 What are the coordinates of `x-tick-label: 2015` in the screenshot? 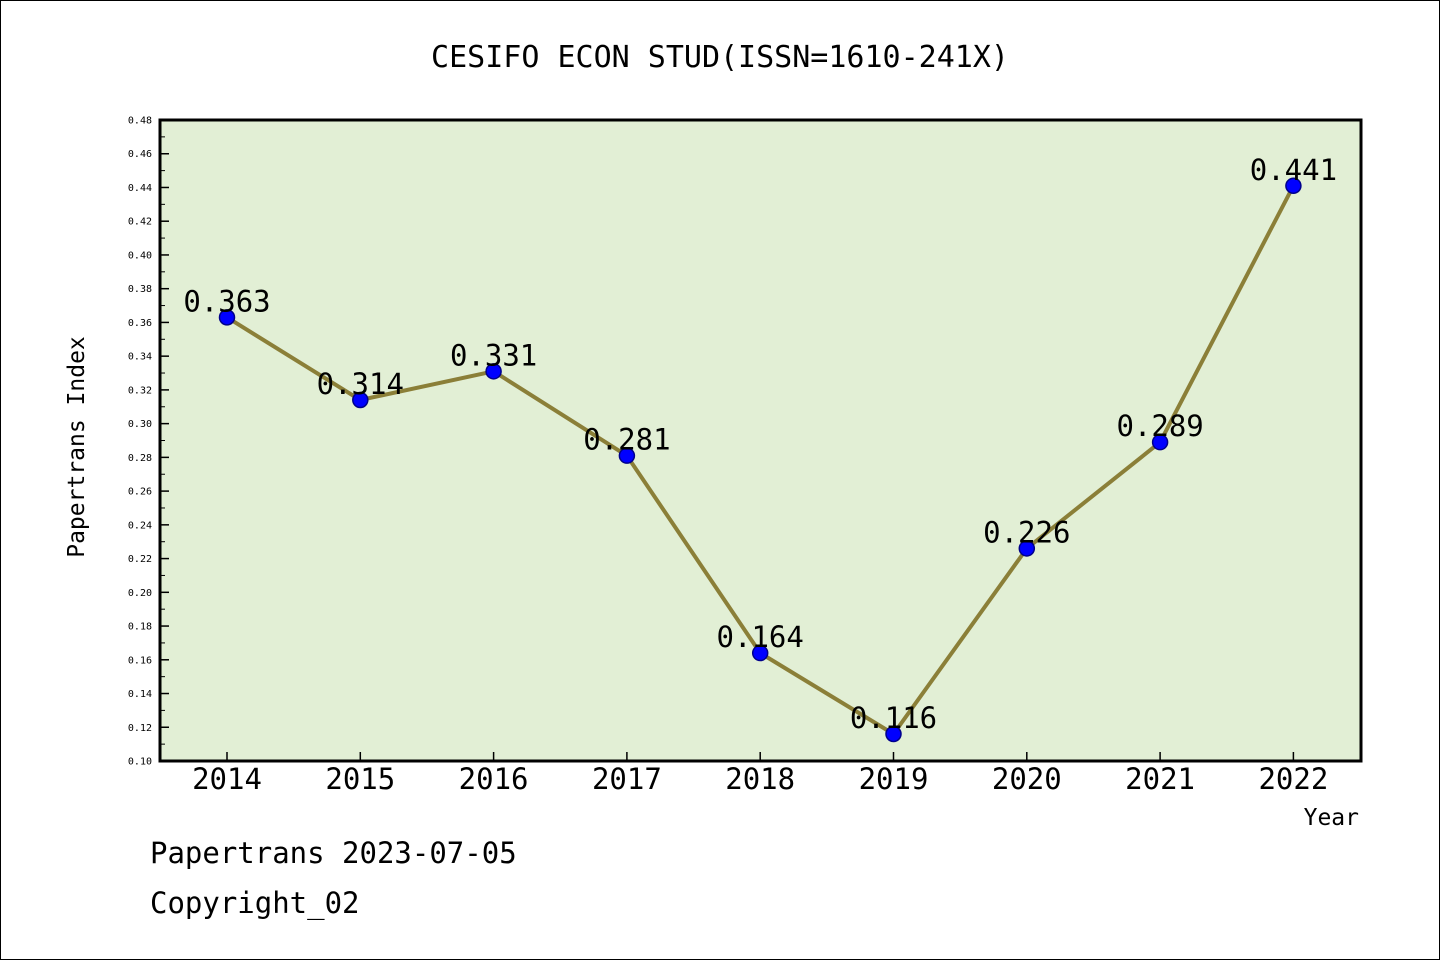 It's located at (360, 779).